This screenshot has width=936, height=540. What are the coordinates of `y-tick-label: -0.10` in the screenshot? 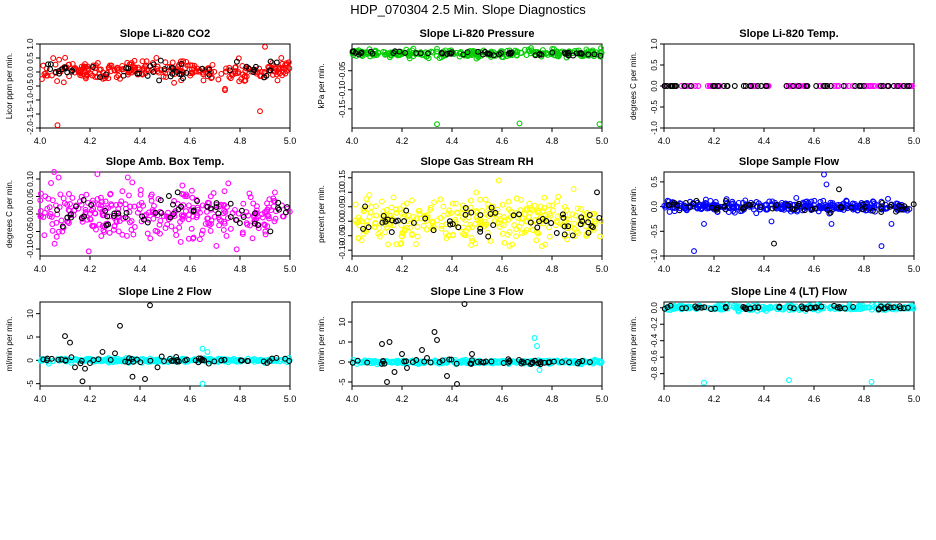 It's located at (342, 250).